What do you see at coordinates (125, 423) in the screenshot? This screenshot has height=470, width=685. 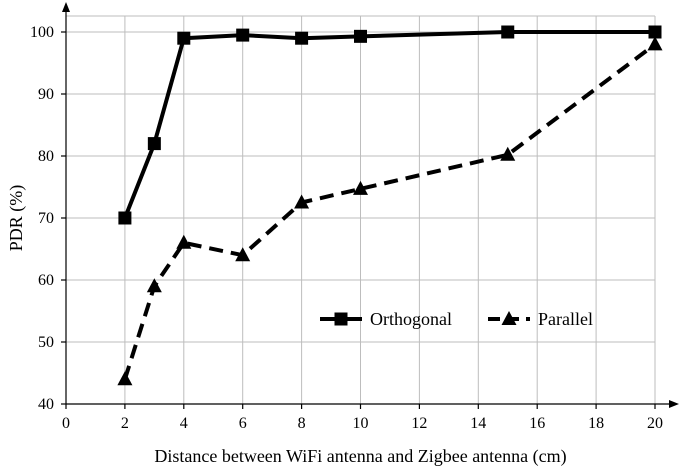 I see `x-tick-label: 2` at bounding box center [125, 423].